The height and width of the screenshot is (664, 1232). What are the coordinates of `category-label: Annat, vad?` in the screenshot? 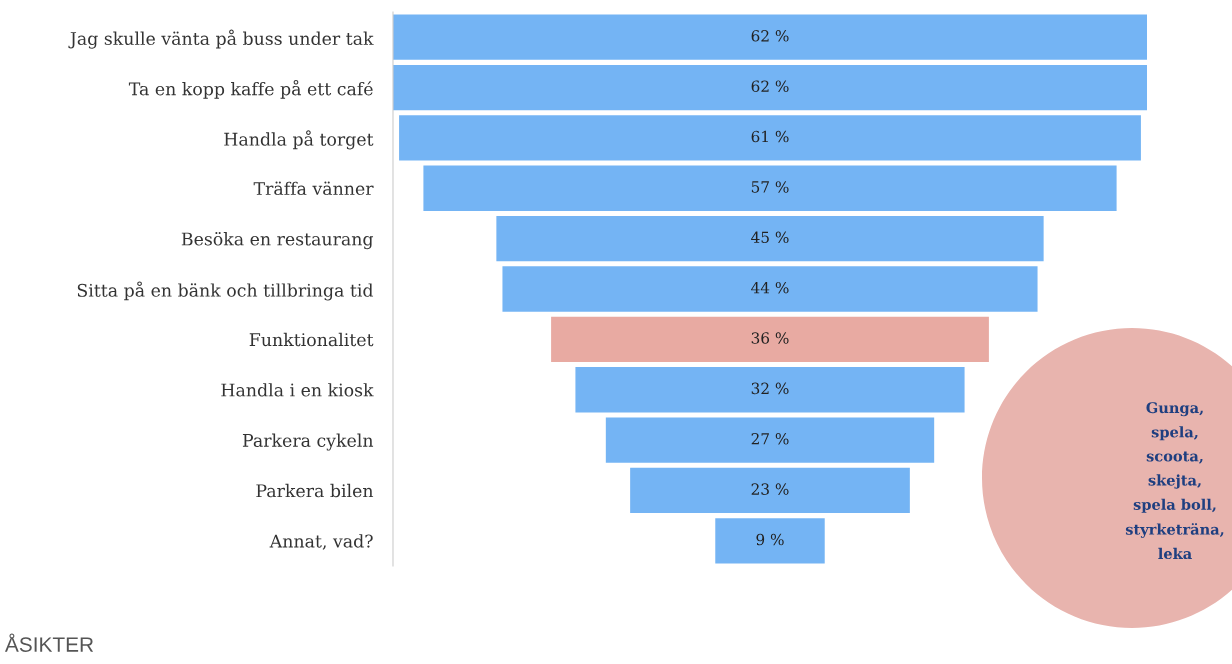 It's located at (321, 542).